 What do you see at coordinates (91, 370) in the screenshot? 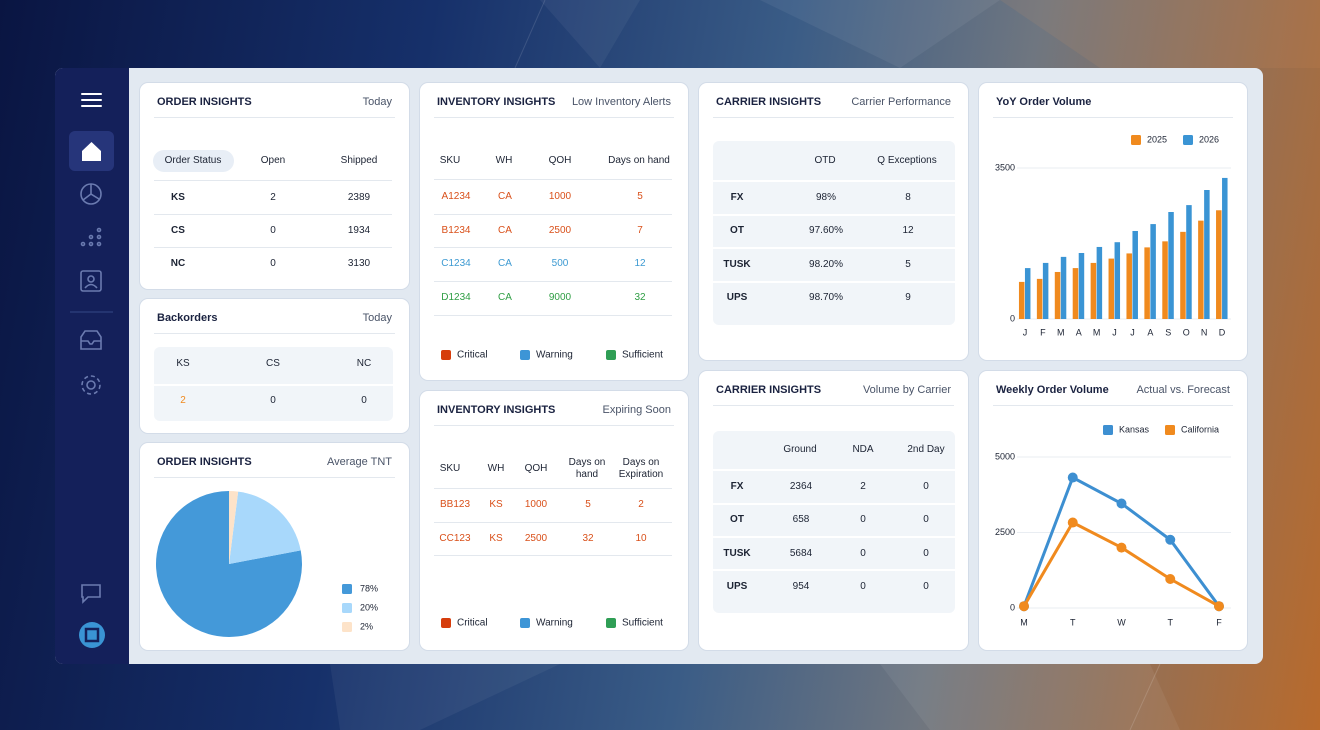
I see `sidebar-icons` at bounding box center [91, 370].